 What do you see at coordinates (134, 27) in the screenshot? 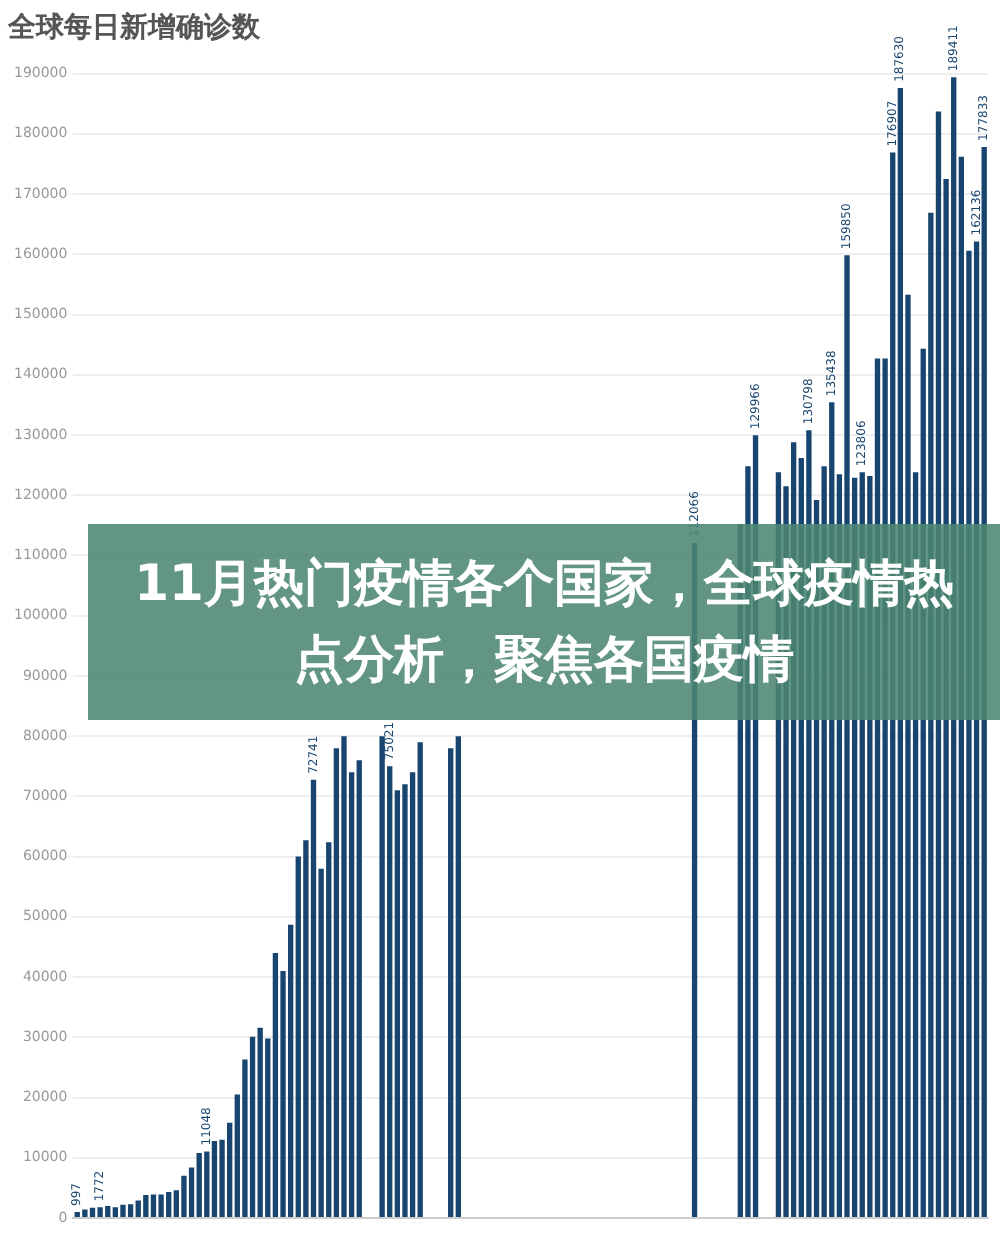
I see `chart-title: 全球每日新增确诊数` at bounding box center [134, 27].